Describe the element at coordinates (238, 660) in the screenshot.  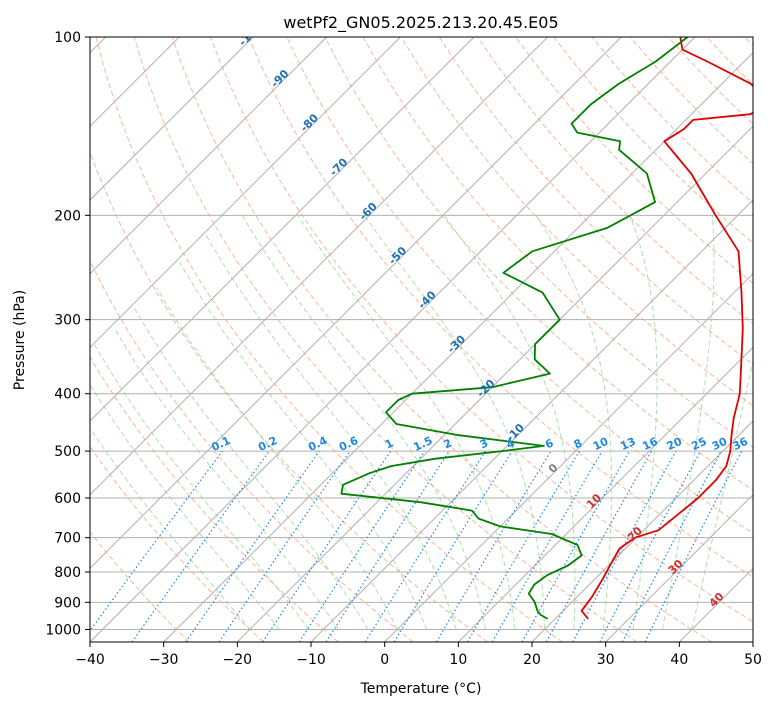
I see `x-tick-label: −20` at that location.